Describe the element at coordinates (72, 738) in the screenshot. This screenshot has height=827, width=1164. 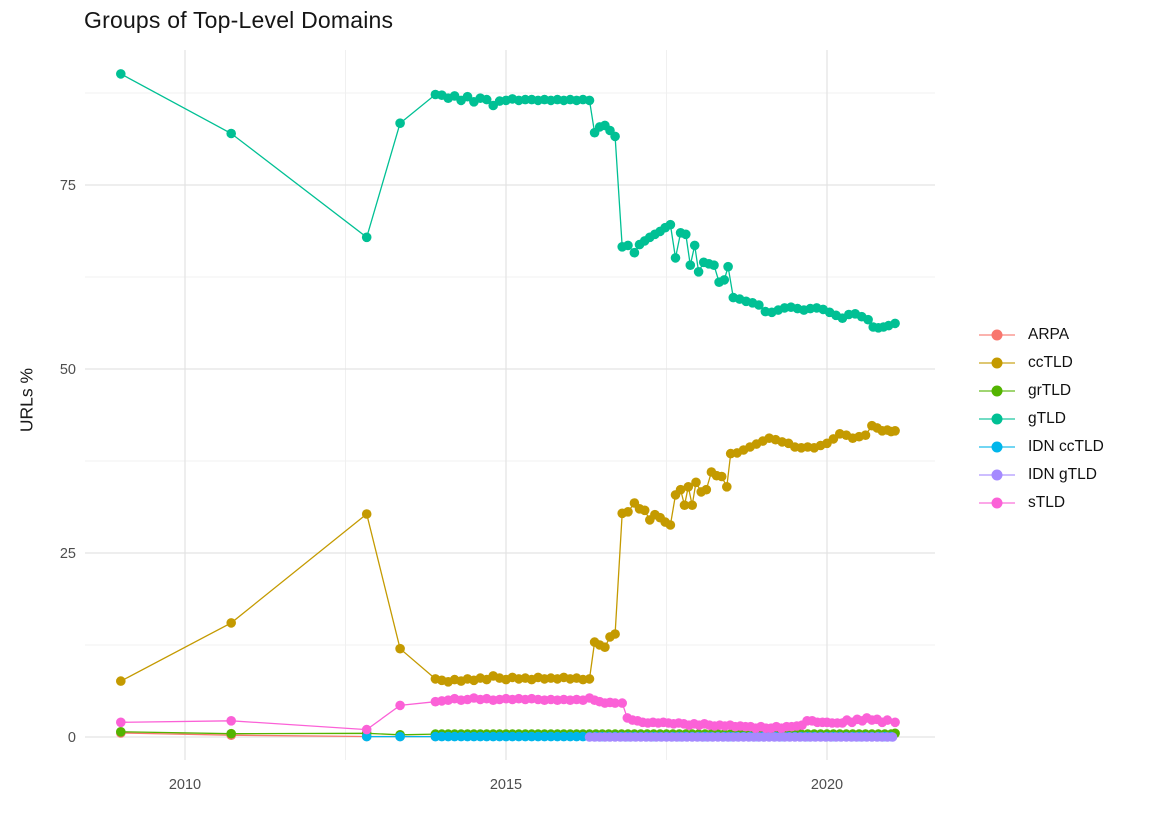
I see `y-tick-label: 0` at that location.